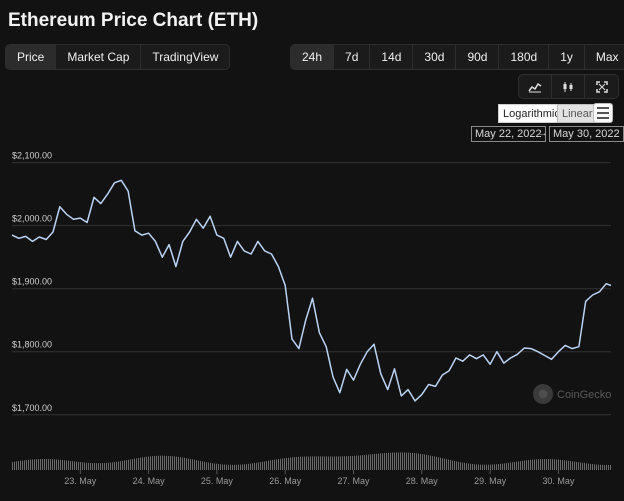 The width and height of the screenshot is (624, 501). What do you see at coordinates (524, 57) in the screenshot?
I see `range-180d: 180d` at bounding box center [524, 57].